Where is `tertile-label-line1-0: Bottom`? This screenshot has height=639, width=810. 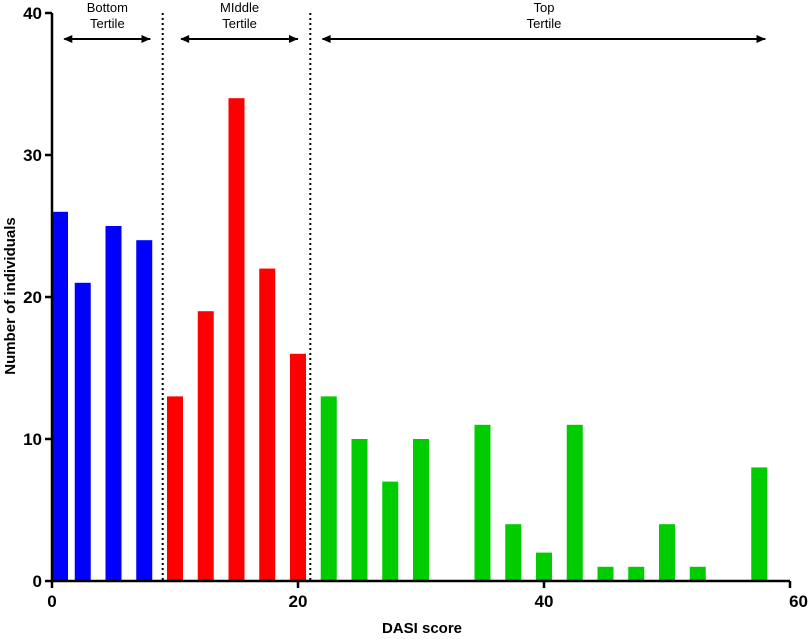
tertile-label-line1-0: Bottom is located at coordinates (107, 7).